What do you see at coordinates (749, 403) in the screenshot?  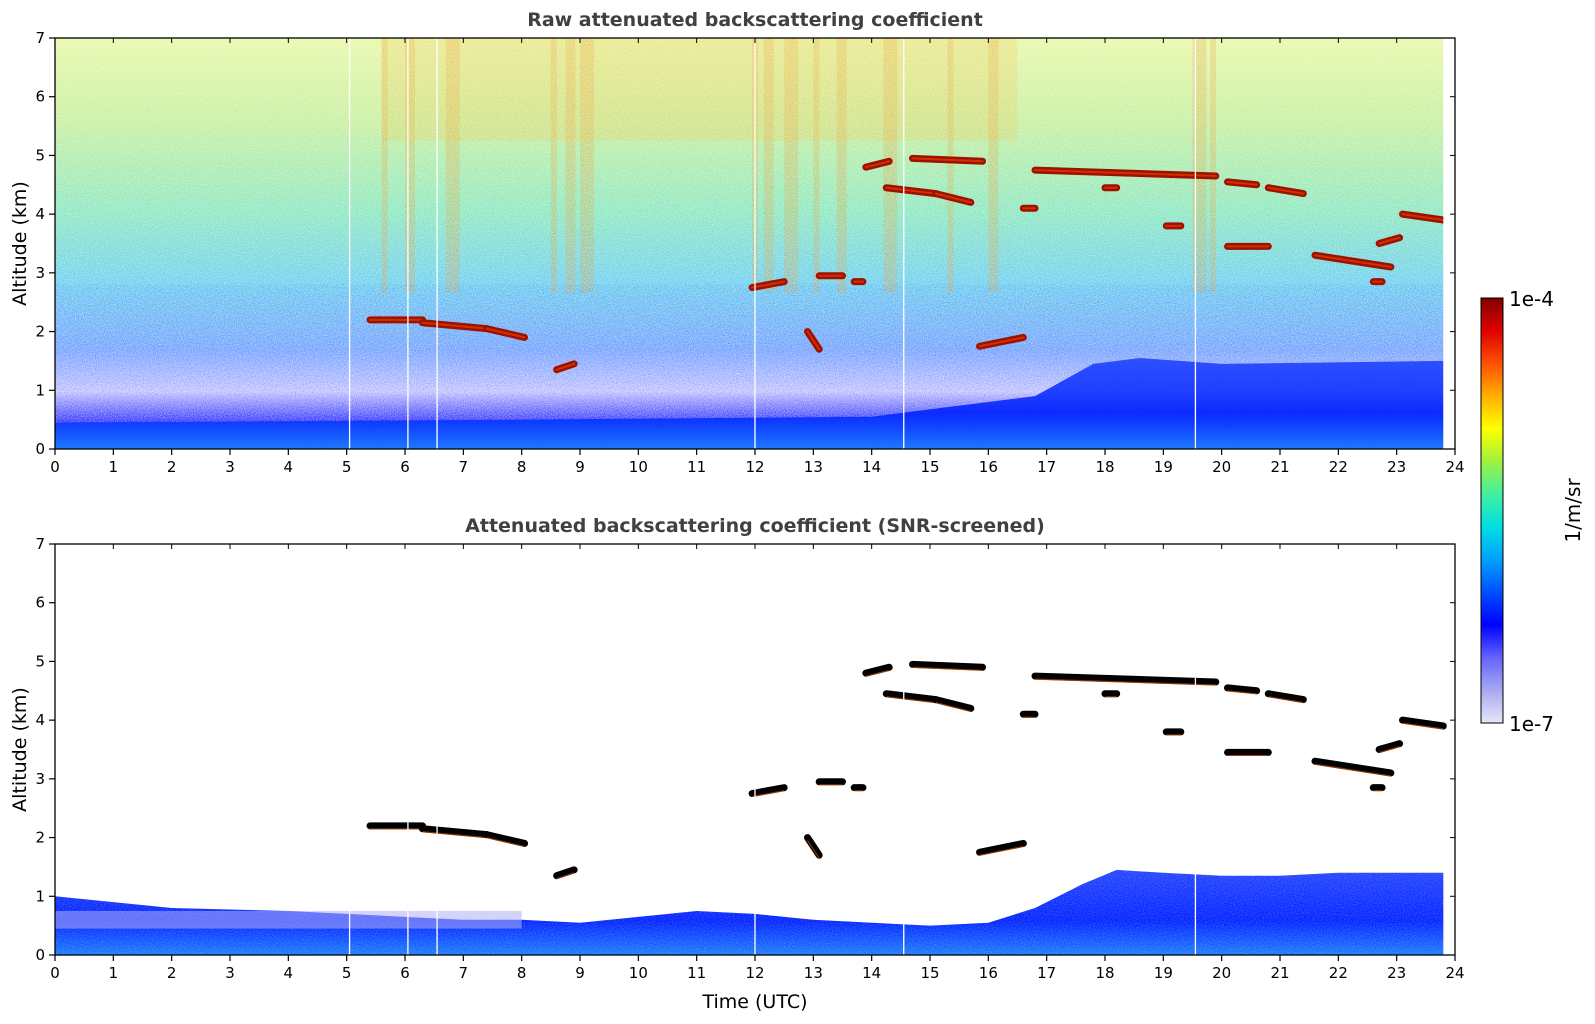 I see `aerosol-layer` at bounding box center [749, 403].